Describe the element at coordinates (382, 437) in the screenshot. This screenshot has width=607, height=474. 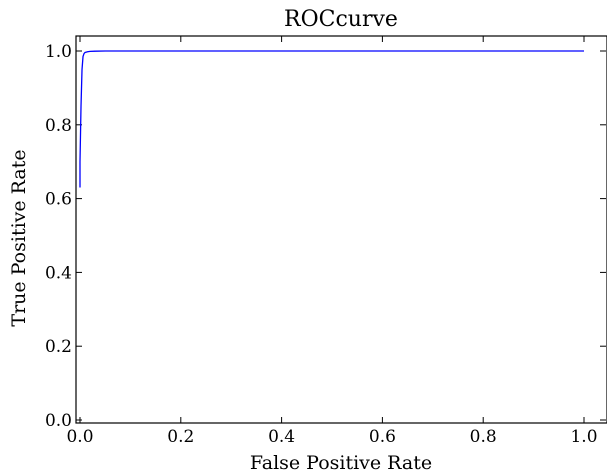
I see `x-tick-label: 0.6` at that location.